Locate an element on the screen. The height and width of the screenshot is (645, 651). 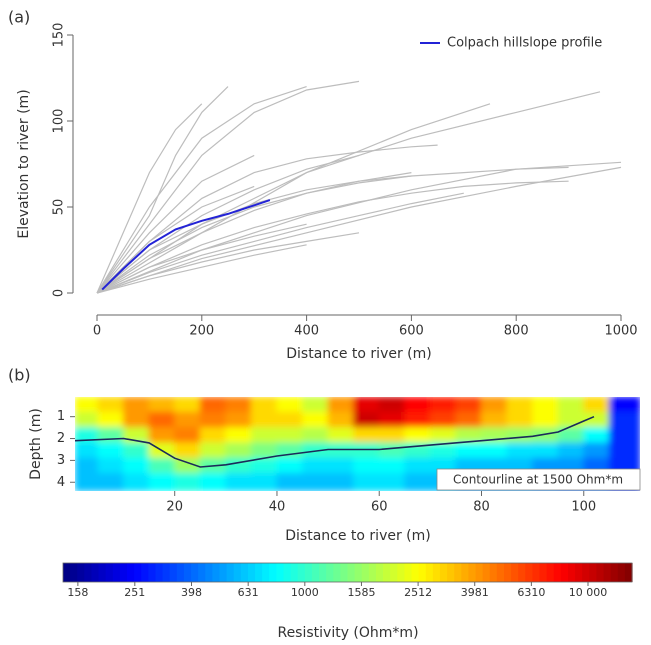
colorbar-tick-label: 10 000 is located at coordinates (588, 592).